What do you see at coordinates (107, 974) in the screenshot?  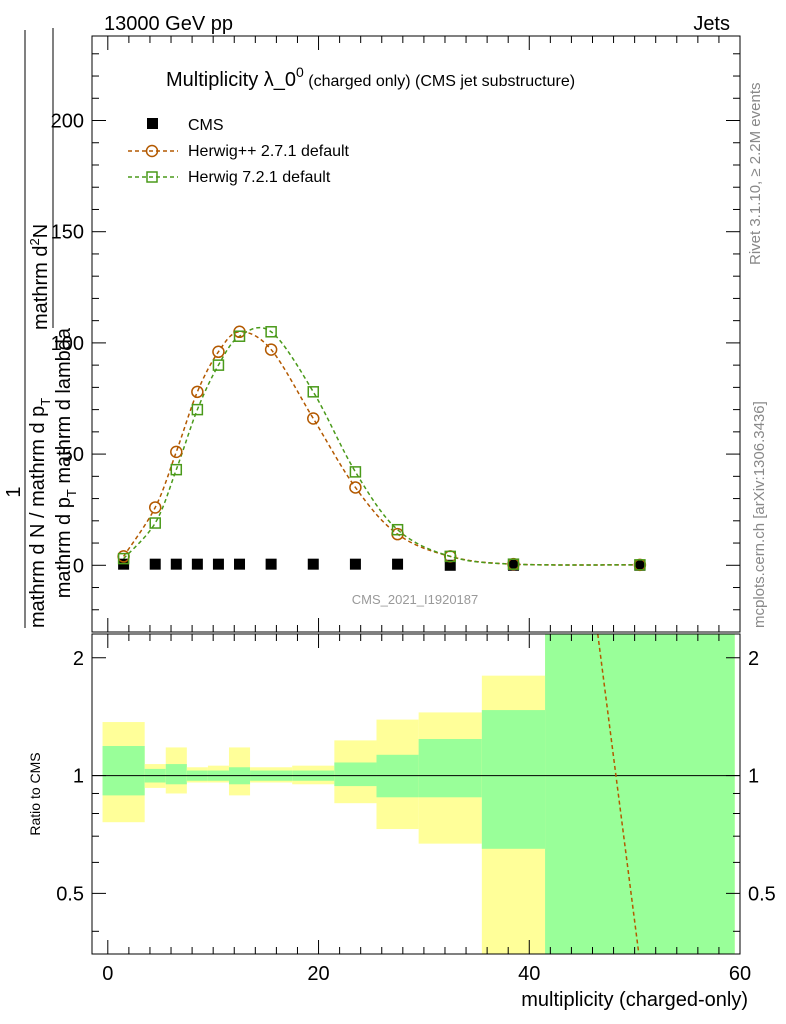 I see `x-tick-label: 0` at bounding box center [107, 974].